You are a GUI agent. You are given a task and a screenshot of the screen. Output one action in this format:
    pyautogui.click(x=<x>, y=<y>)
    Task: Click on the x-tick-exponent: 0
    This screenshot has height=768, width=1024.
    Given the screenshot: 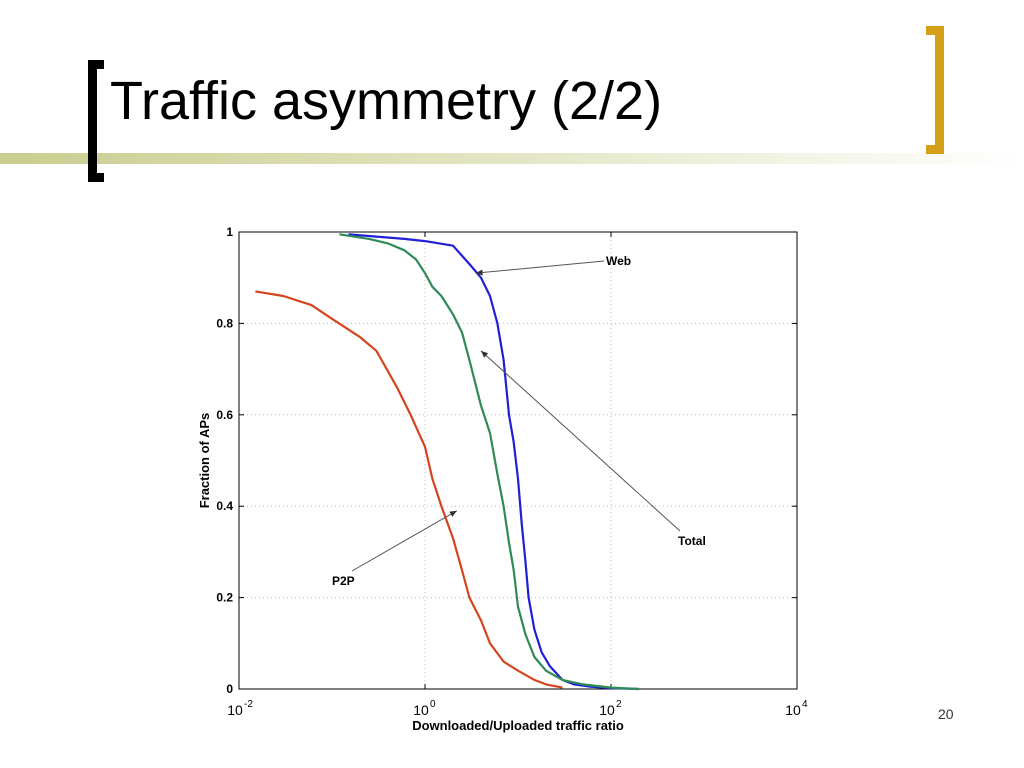 What is the action you would take?
    pyautogui.click(x=433, y=704)
    